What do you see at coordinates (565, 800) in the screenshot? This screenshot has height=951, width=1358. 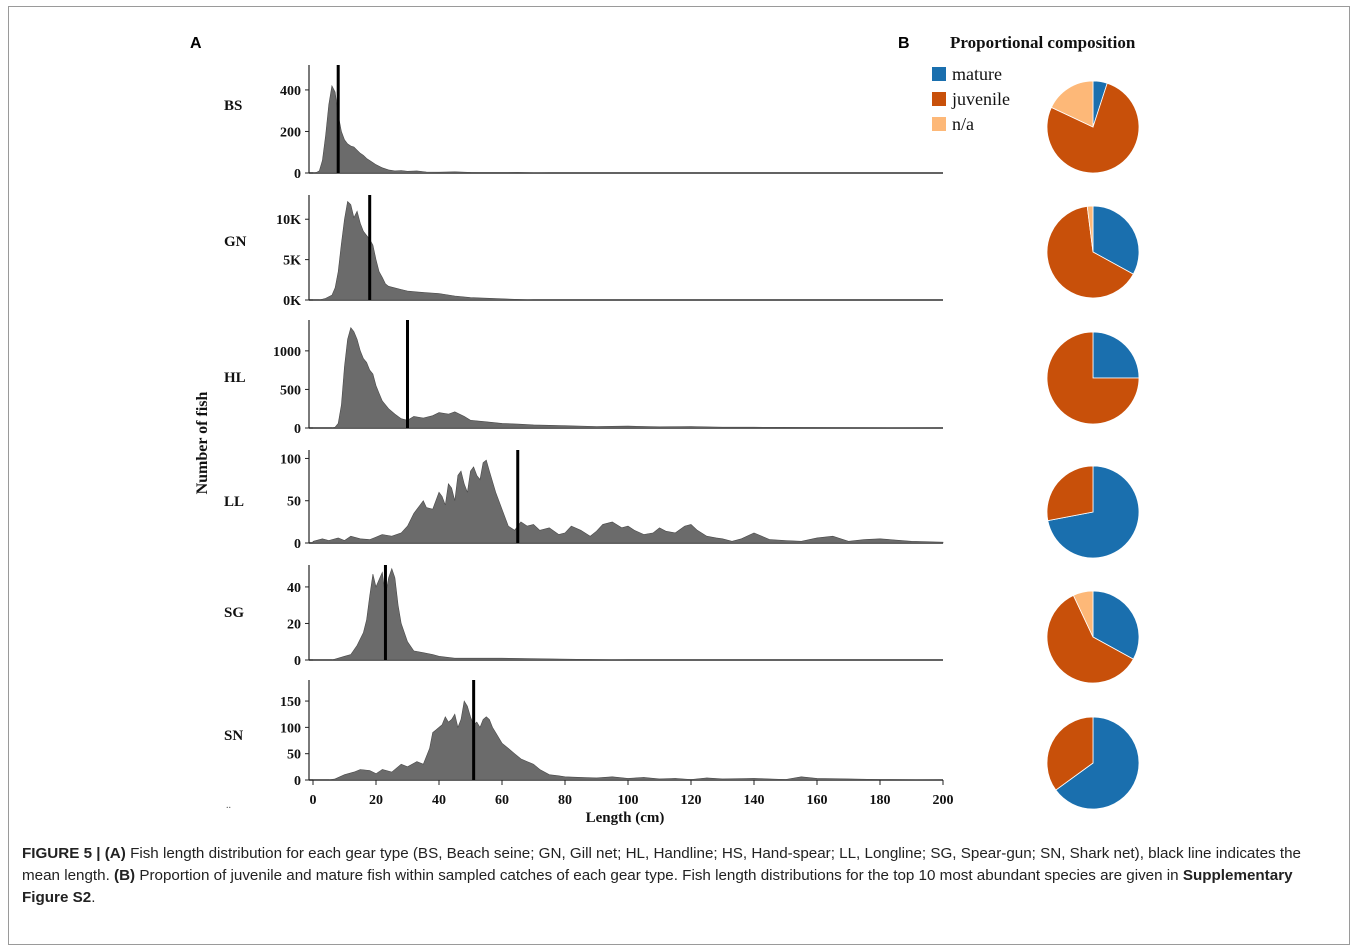 I see `x-tick-label: 80` at bounding box center [565, 800].